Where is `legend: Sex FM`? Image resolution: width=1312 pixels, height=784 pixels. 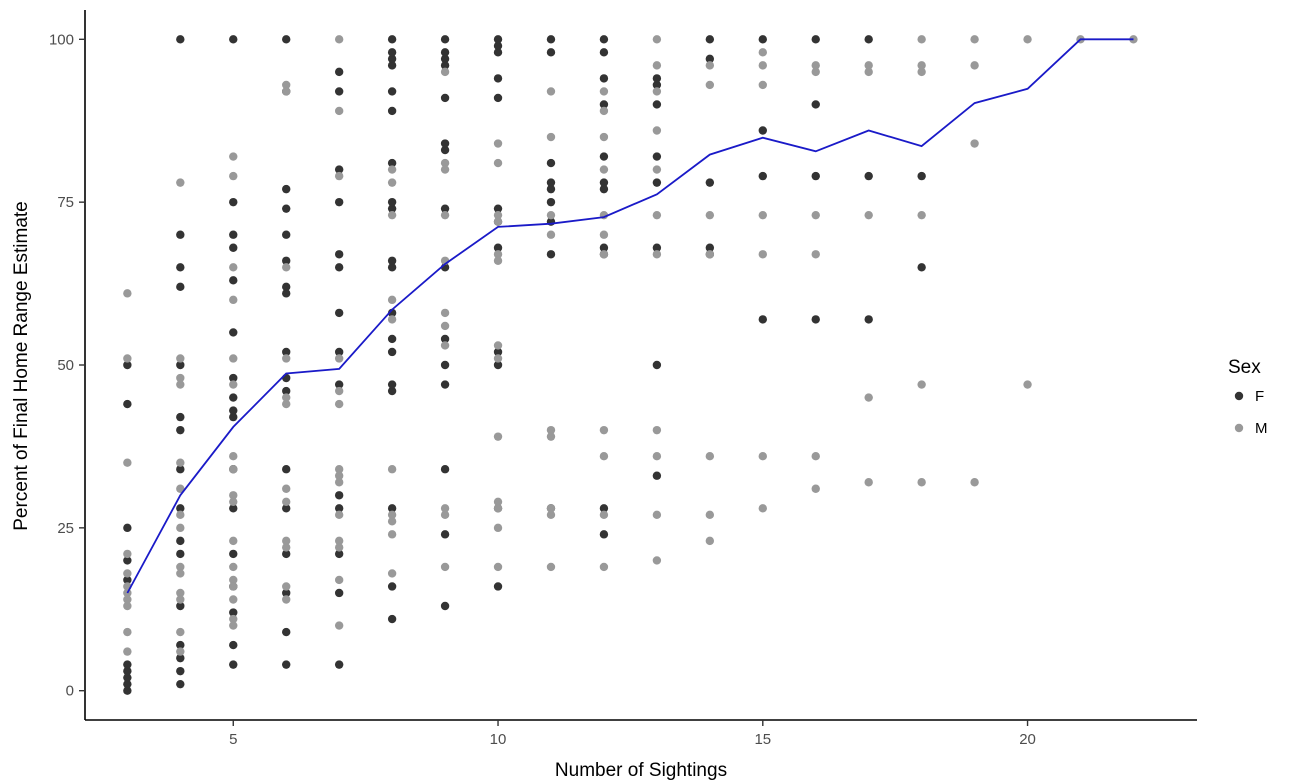 legend: Sex FM is located at coordinates (1248, 397).